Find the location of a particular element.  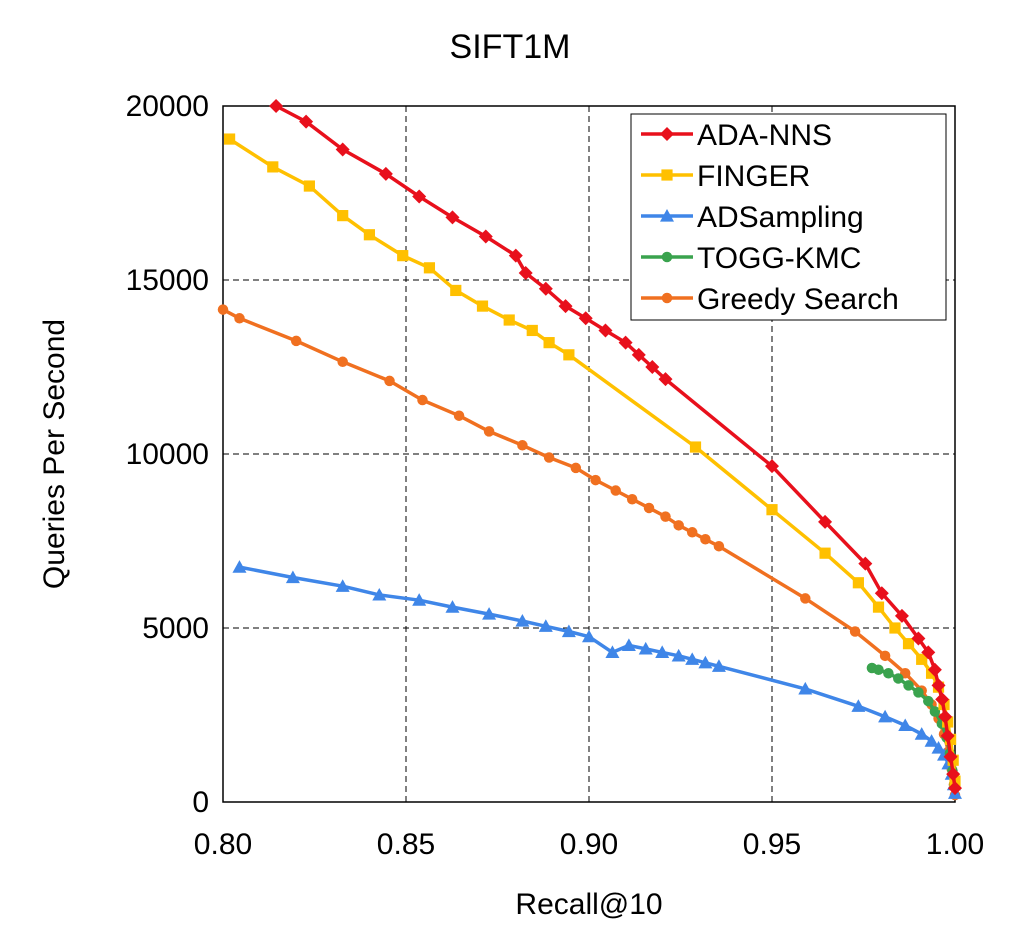

legend-label: ADSampling is located at coordinates (780, 217).